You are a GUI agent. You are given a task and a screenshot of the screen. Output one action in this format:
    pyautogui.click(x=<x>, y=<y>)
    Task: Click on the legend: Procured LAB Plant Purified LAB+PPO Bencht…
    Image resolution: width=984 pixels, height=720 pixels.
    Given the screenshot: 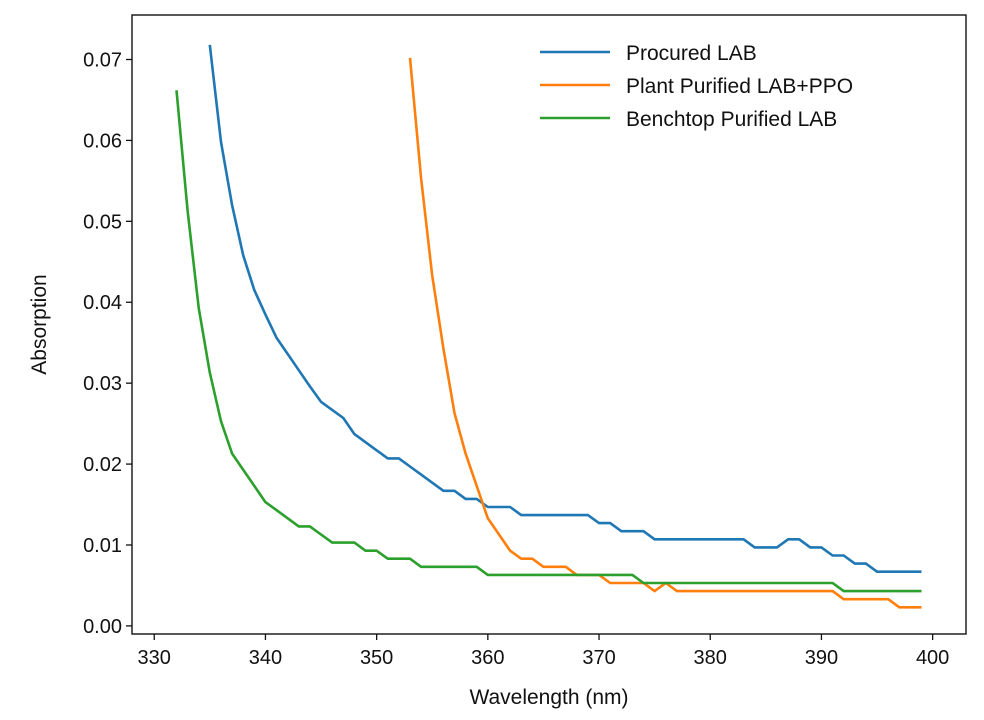 What is the action you would take?
    pyautogui.click(x=696, y=86)
    